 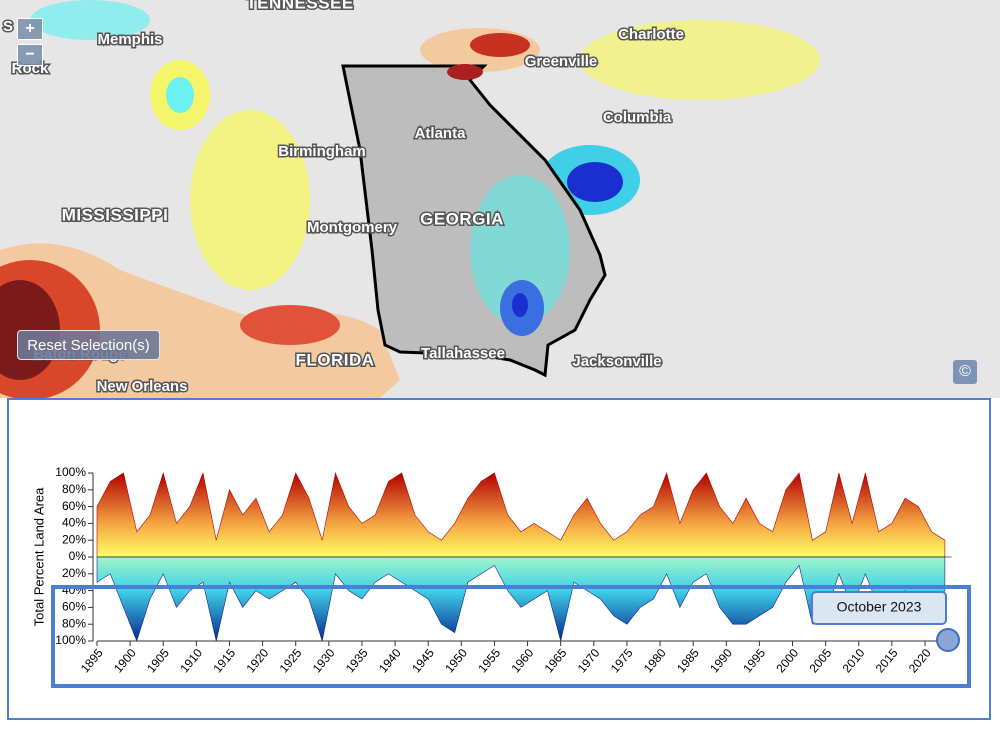 I want to click on map-label: Columbia, so click(x=637, y=117).